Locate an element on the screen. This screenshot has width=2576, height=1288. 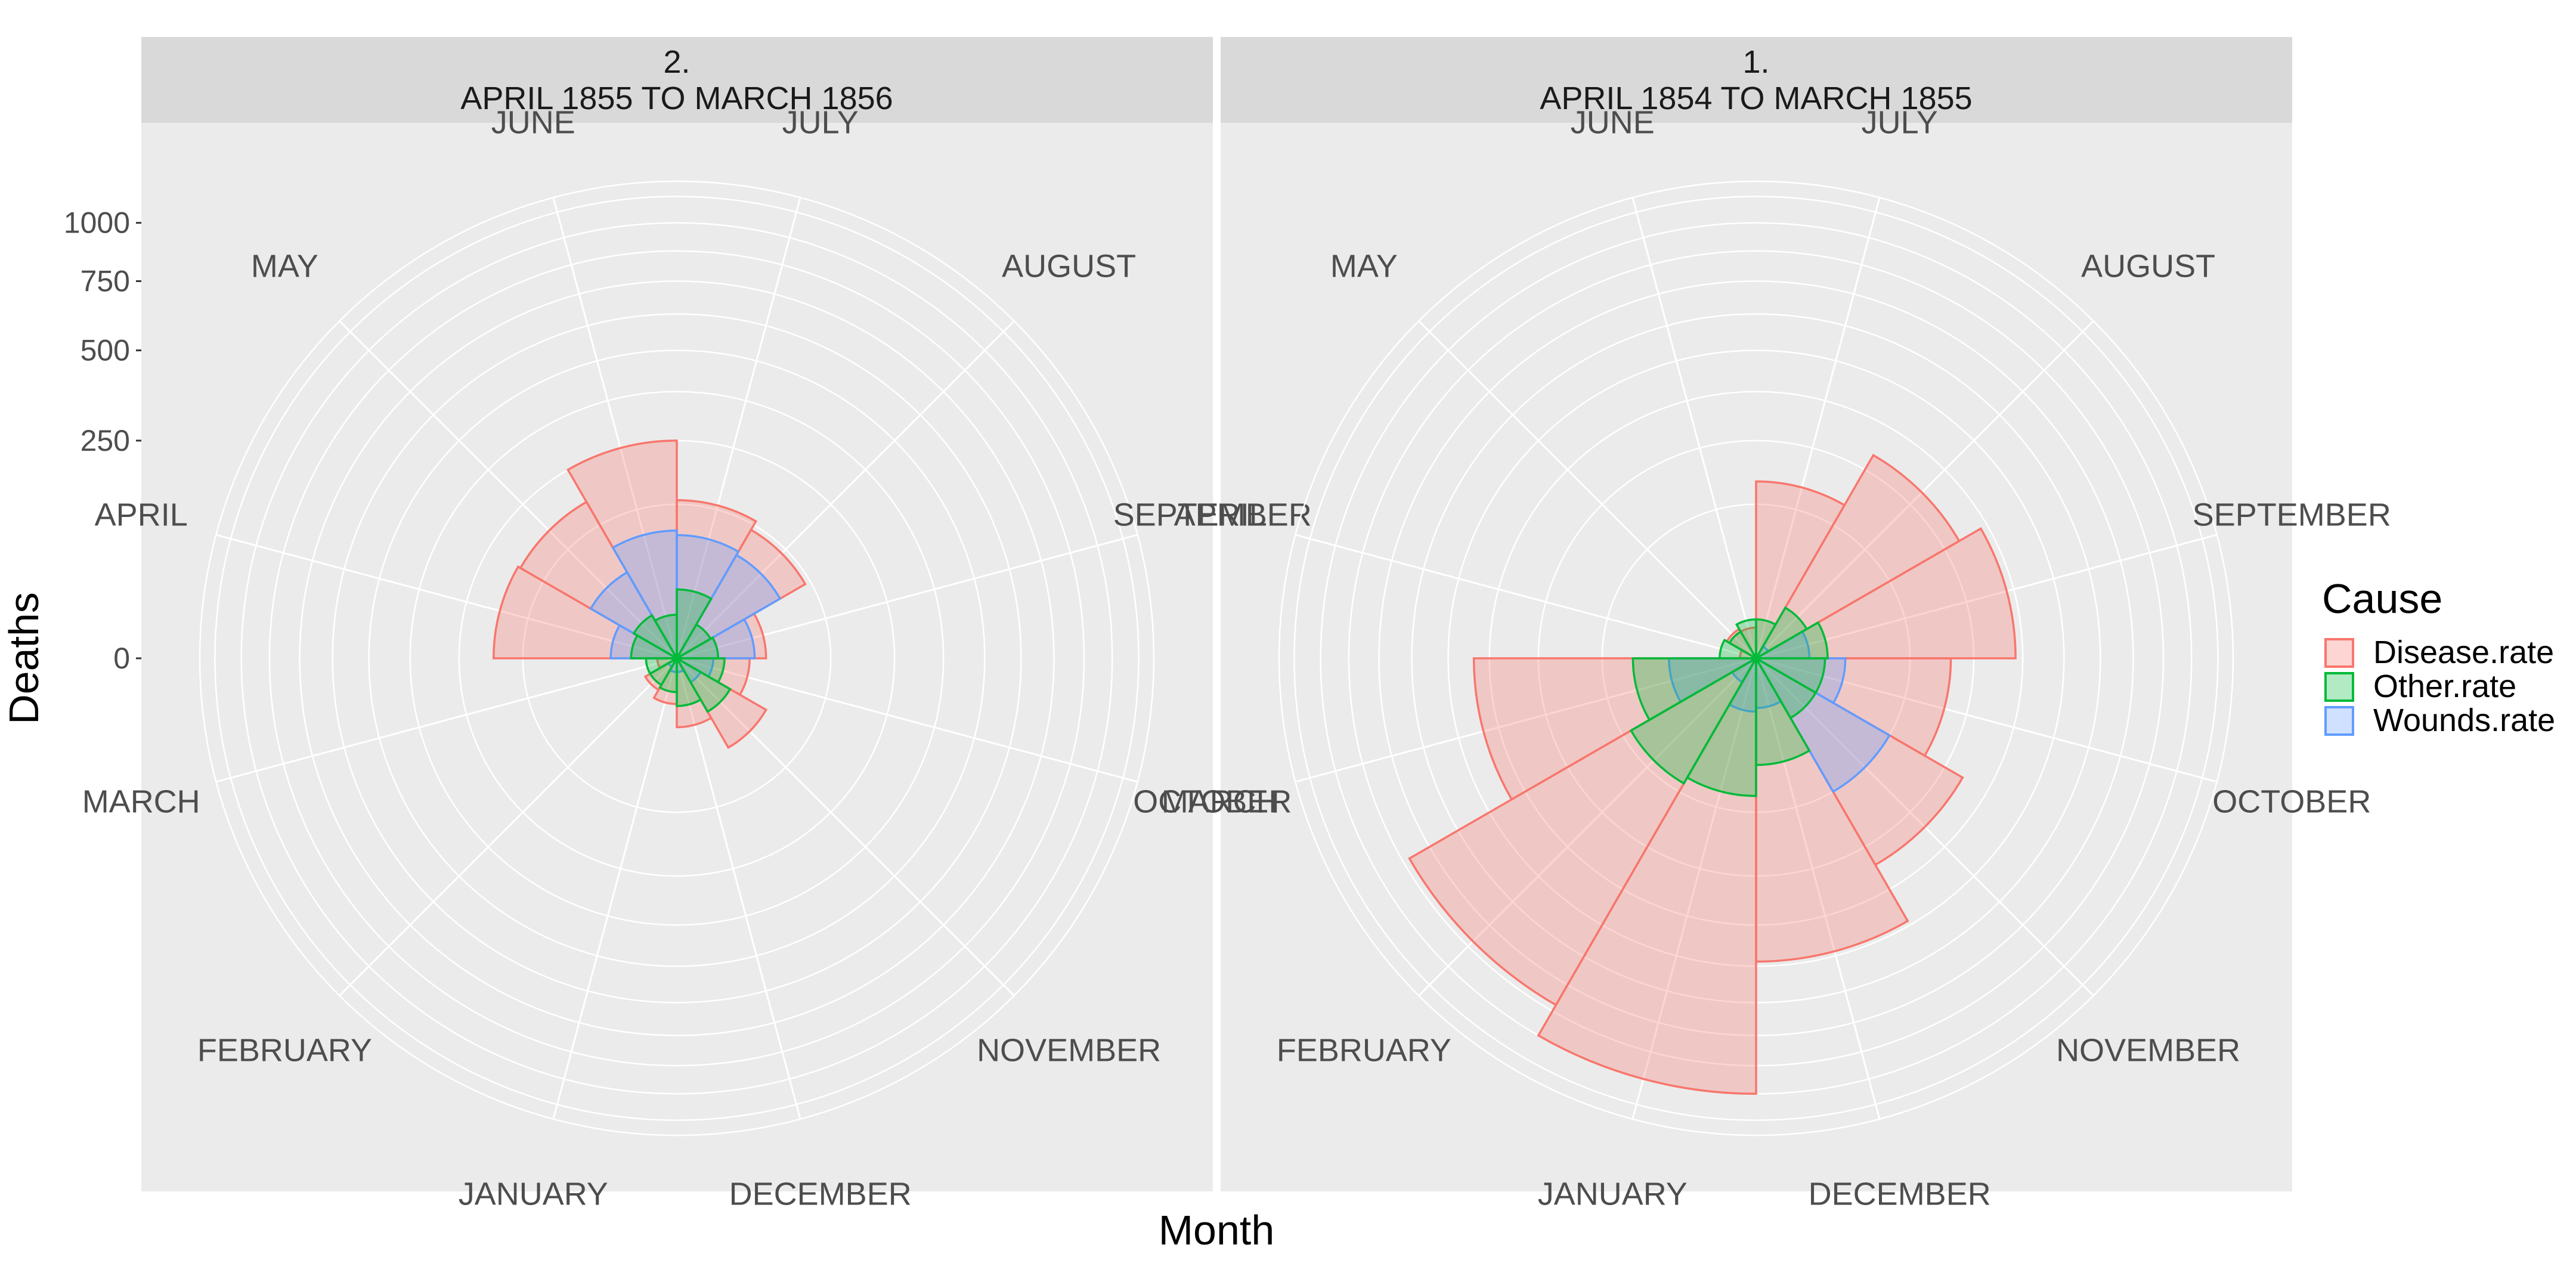
wedge-right-disease-rate-january is located at coordinates (1647, 874).